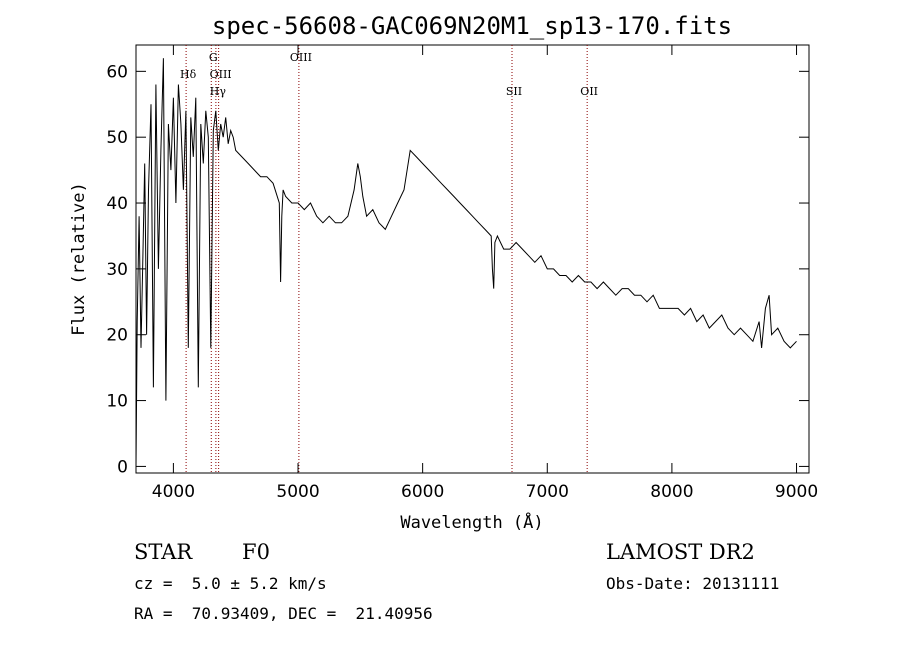 This screenshot has height=649, width=900. Describe the element at coordinates (79, 259) in the screenshot. I see `y-axis-label: Flux (relative)` at that location.